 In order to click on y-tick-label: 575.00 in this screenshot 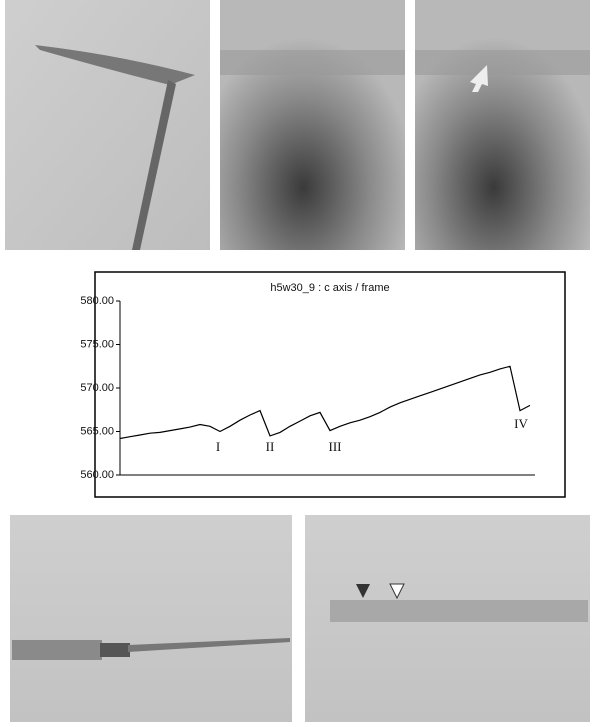, I will do `click(97, 344)`.